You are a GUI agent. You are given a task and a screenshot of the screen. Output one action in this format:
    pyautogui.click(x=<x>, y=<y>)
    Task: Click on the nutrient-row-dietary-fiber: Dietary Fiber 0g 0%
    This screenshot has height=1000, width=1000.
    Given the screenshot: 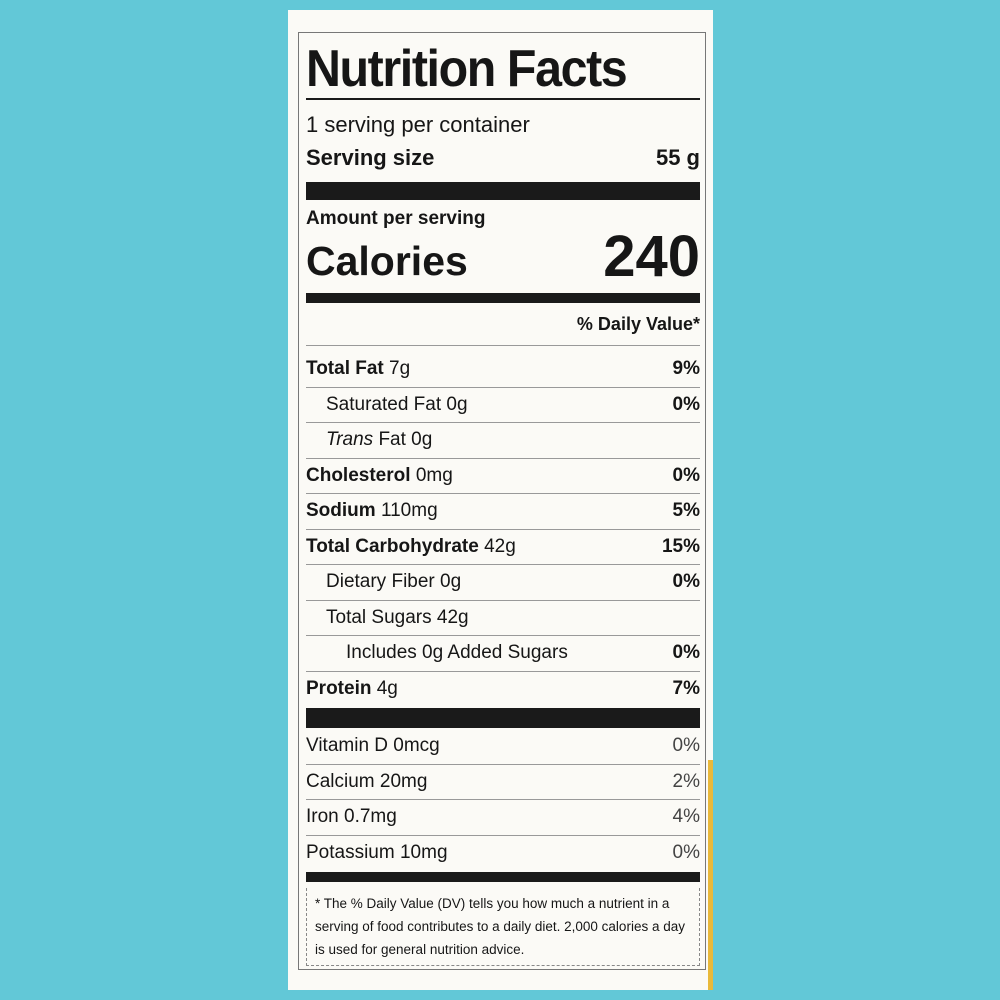 What is the action you would take?
    pyautogui.click(x=503, y=583)
    